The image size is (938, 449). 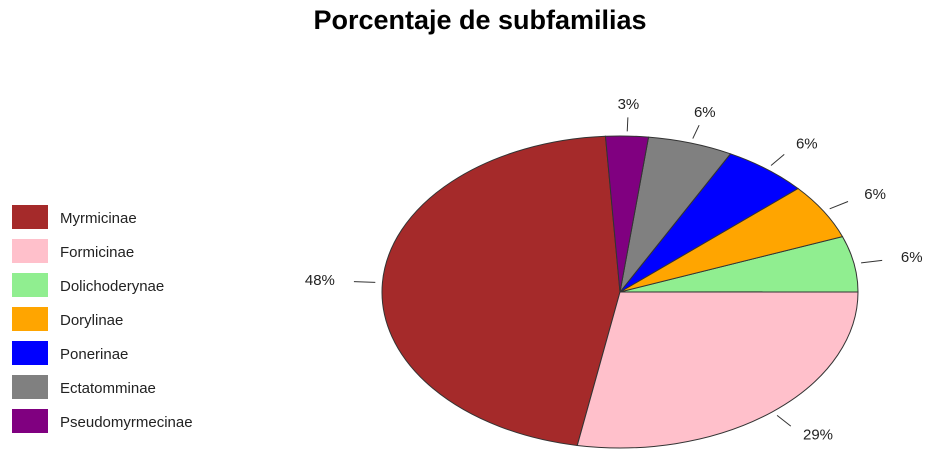 What do you see at coordinates (126, 422) in the screenshot?
I see `legend-label: Pseudomyrmecinae` at bounding box center [126, 422].